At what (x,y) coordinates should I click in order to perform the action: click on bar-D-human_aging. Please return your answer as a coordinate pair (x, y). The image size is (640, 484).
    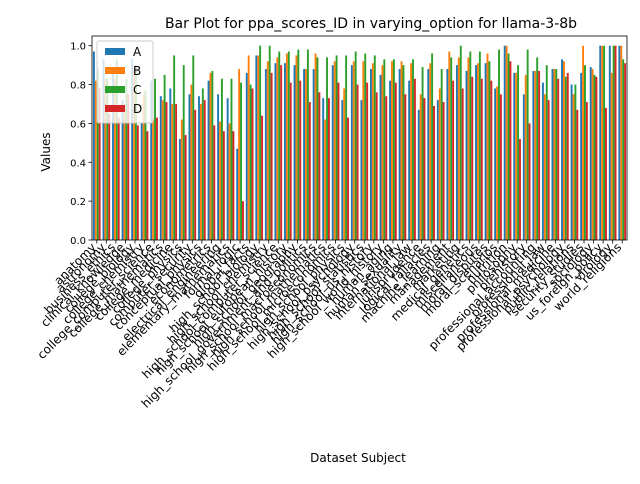
    Looking at the image, I should click on (395, 161).